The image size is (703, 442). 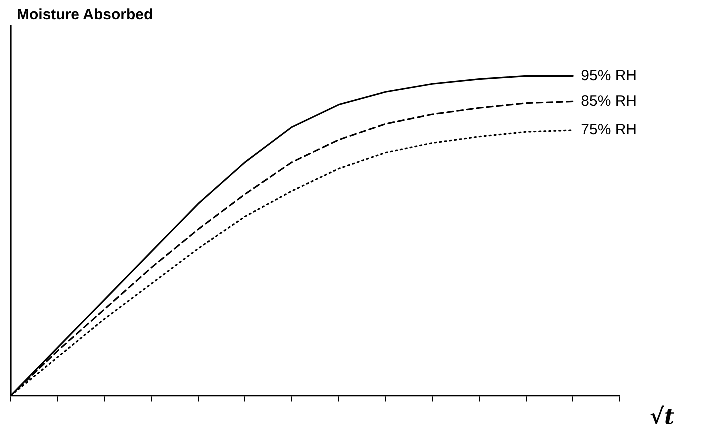 What do you see at coordinates (609, 75) in the screenshot?
I see `series-label: 95% RH` at bounding box center [609, 75].